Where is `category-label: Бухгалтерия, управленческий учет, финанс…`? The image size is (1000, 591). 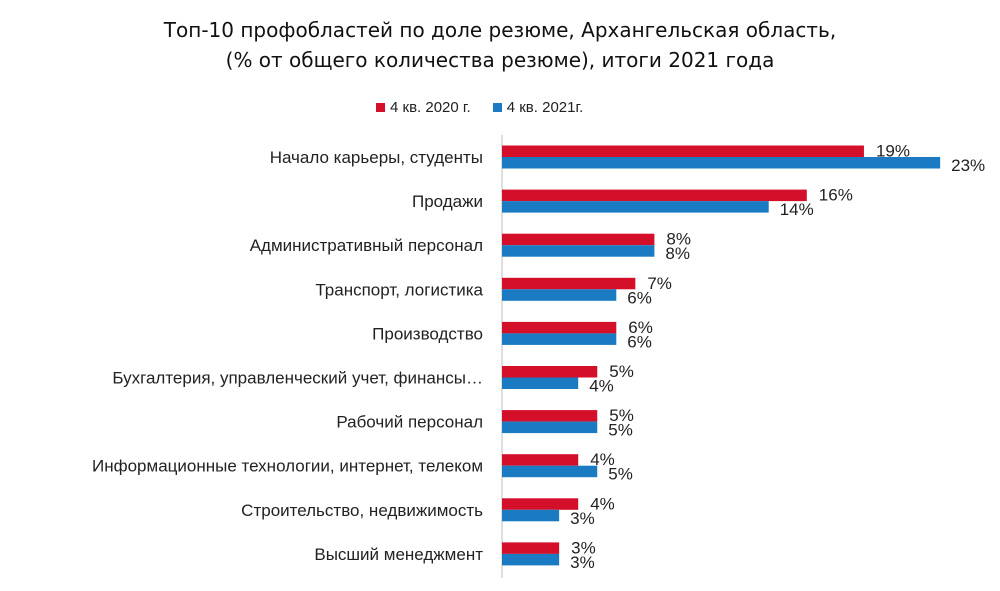 category-label: Бухгалтерия, управленческий учет, финанс… is located at coordinates (297, 378).